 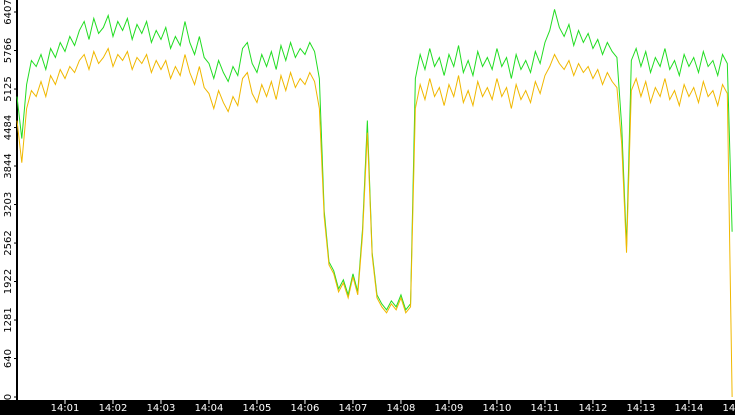 I want to click on y-tick-label: 1922, so click(x=8, y=281).